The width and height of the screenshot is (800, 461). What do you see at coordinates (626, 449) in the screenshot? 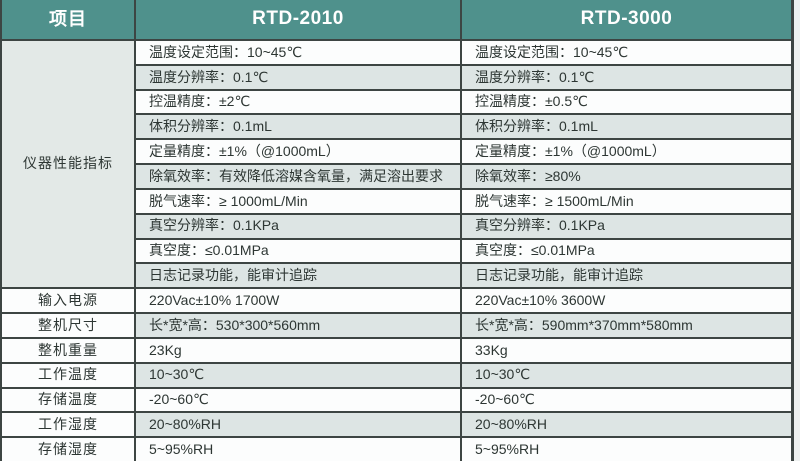
I see `spec-value-rtd3000: 5~95%RH` at bounding box center [626, 449].